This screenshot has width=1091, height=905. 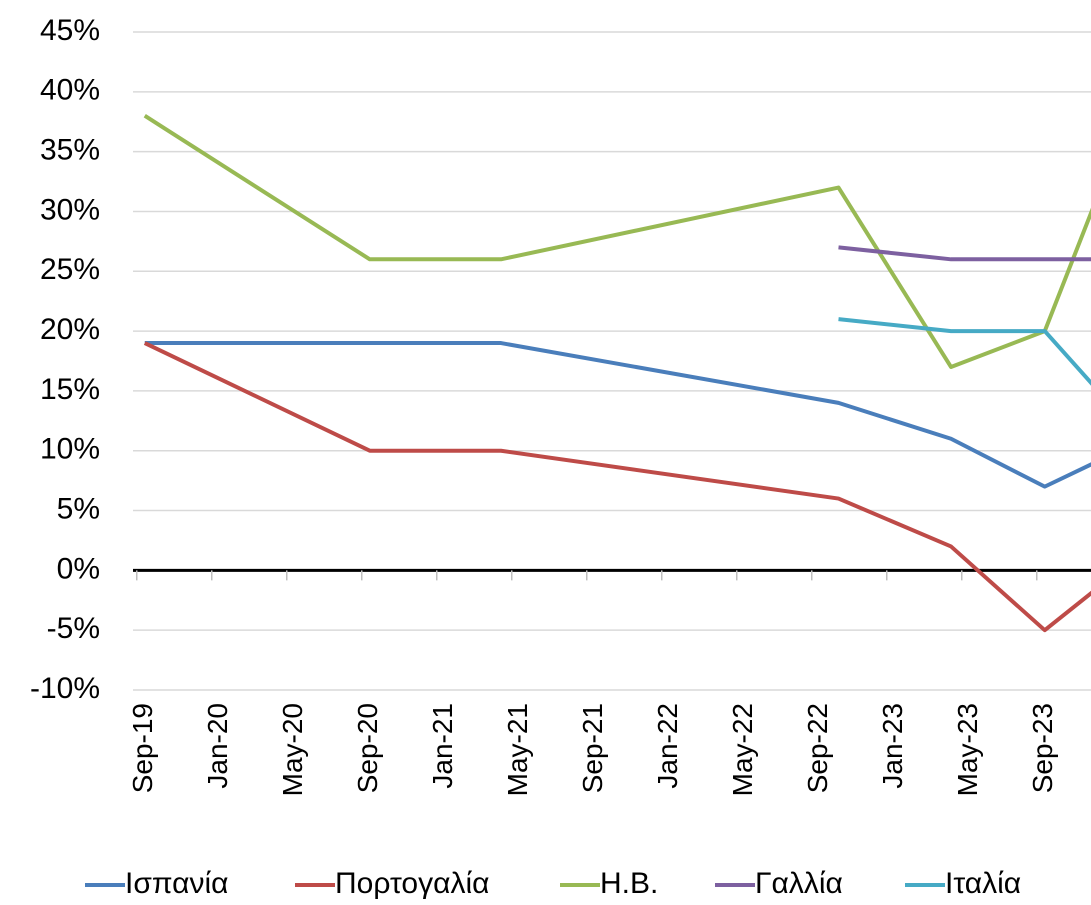 I want to click on x-tick-label: May-22, so click(x=742, y=749).